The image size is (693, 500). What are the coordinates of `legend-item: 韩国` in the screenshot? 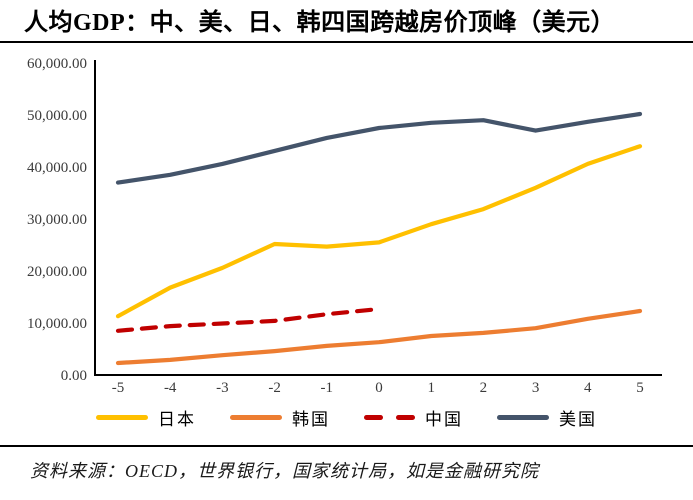 It's located at (280, 417).